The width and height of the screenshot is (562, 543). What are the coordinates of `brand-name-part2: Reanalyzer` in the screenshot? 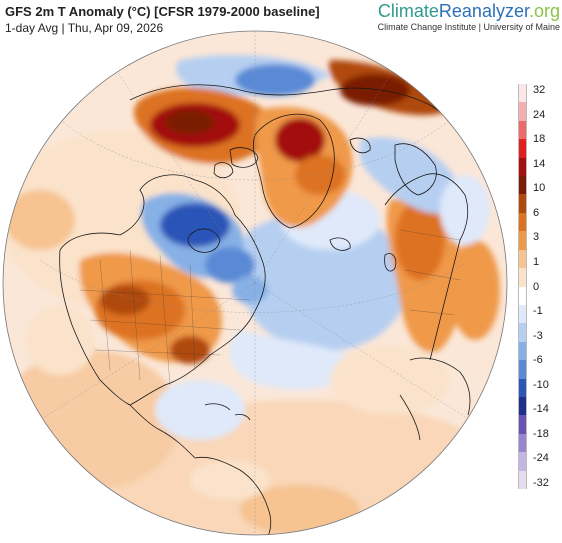 It's located at (483, 11).